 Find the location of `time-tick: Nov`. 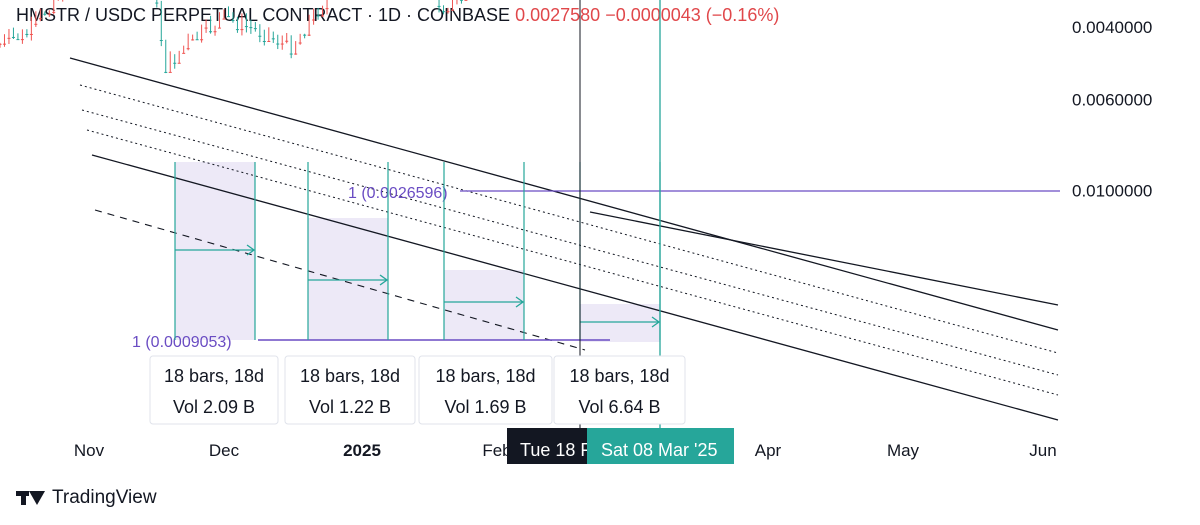

time-tick: Nov is located at coordinates (89, 450).